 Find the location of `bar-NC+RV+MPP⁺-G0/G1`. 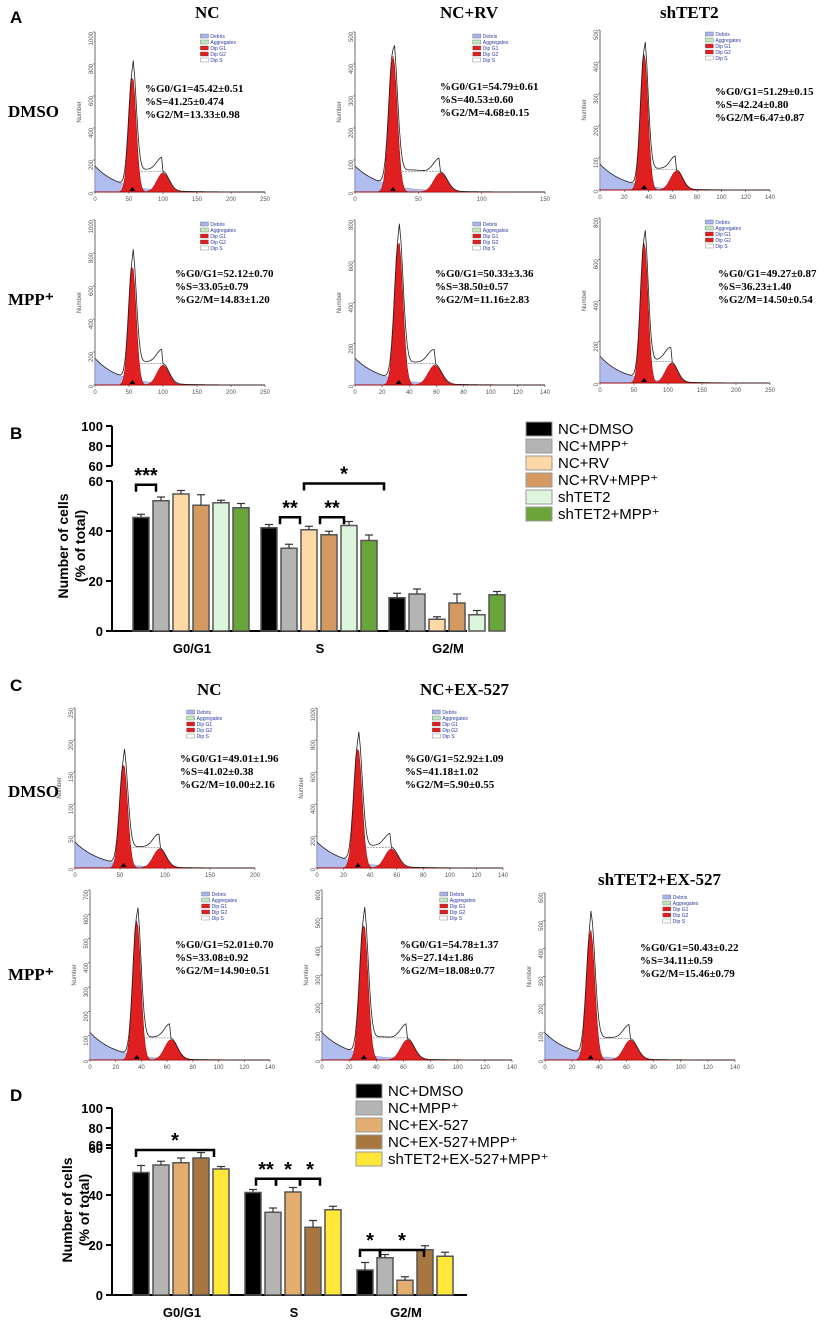

bar-NC+RV+MPP⁺-G0/G1 is located at coordinates (201, 568).